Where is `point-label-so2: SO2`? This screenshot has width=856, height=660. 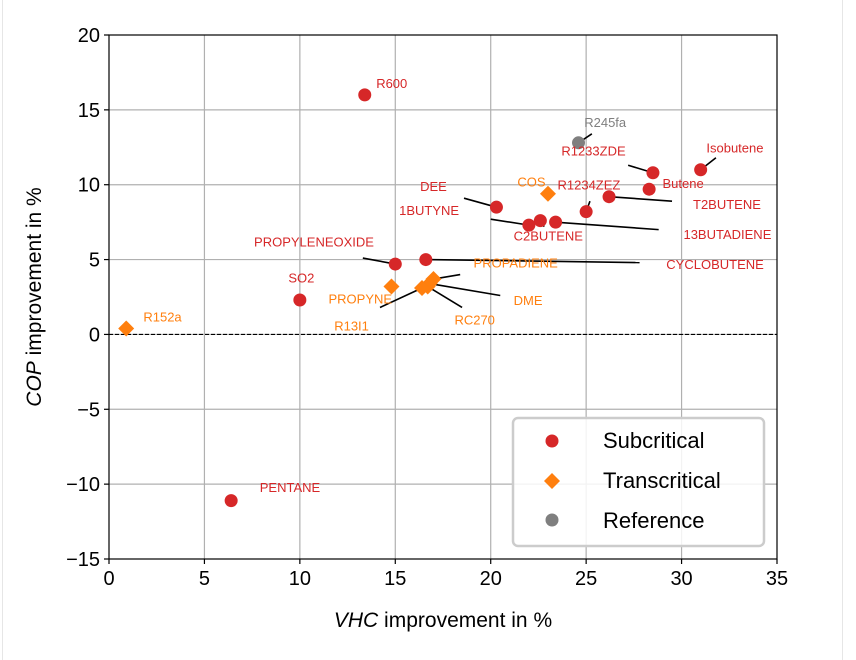 point-label-so2: SO2 is located at coordinates (301, 278).